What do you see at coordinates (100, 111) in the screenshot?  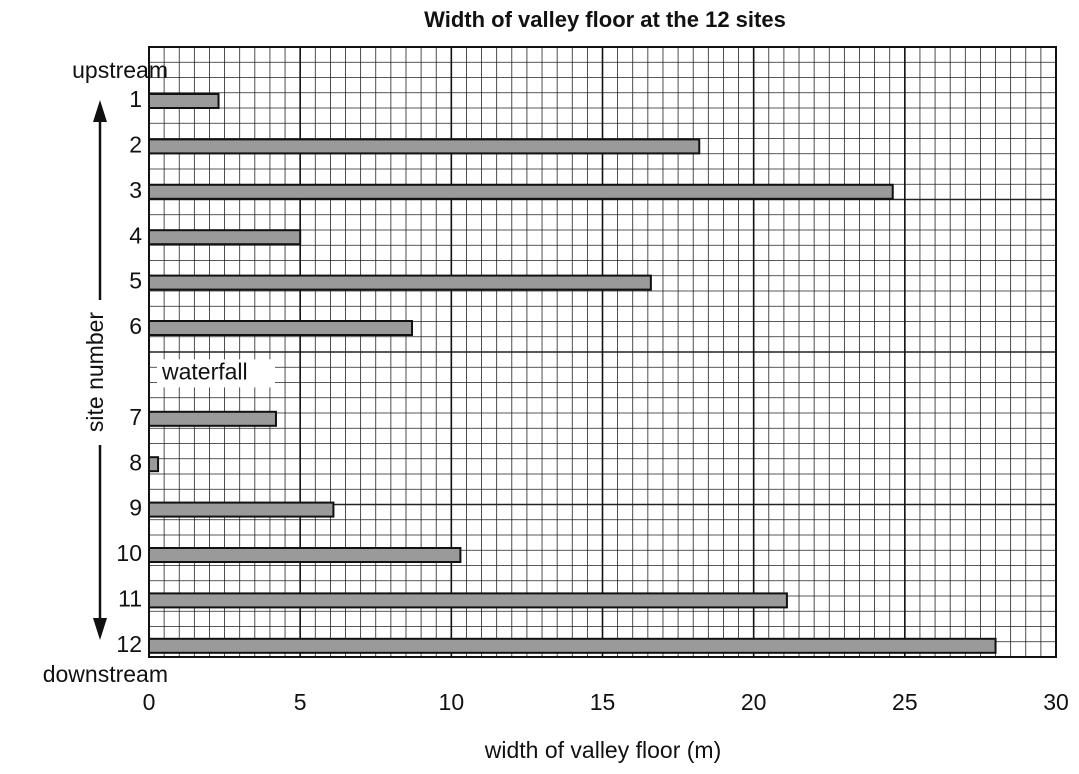 I see `arrow-head-up` at bounding box center [100, 111].